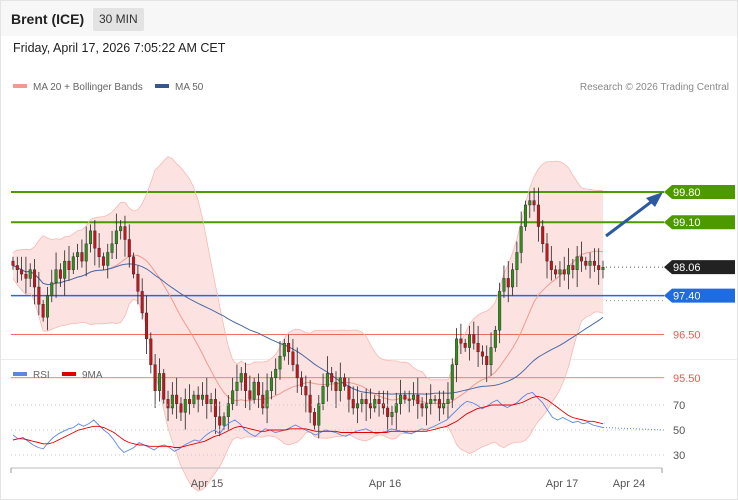 Image resolution: width=738 pixels, height=500 pixels. What do you see at coordinates (92, 375) in the screenshot?
I see `rsi-ma-legend-label: 9MA` at bounding box center [92, 375].